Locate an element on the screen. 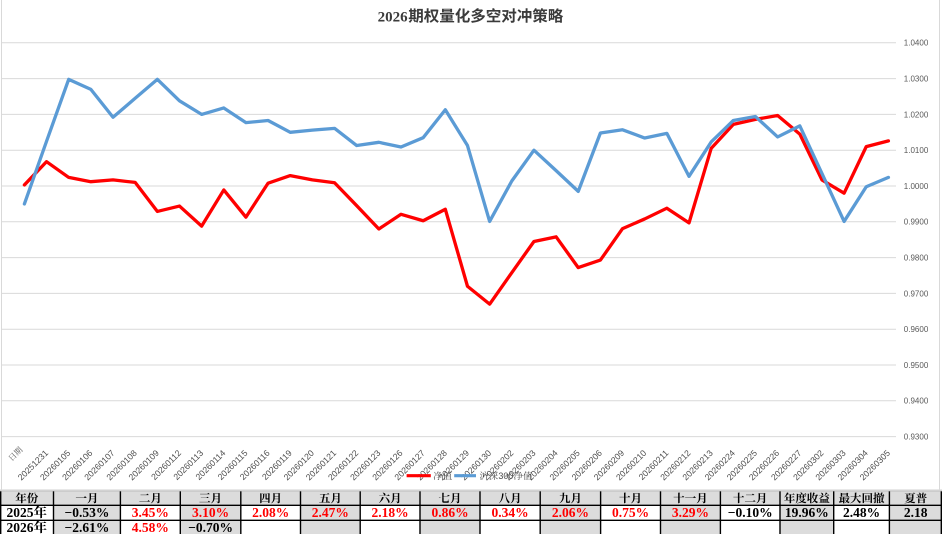 Image resolution: width=942 pixels, height=534 pixels. svg-text: 1.0200 is located at coordinates (916, 114).